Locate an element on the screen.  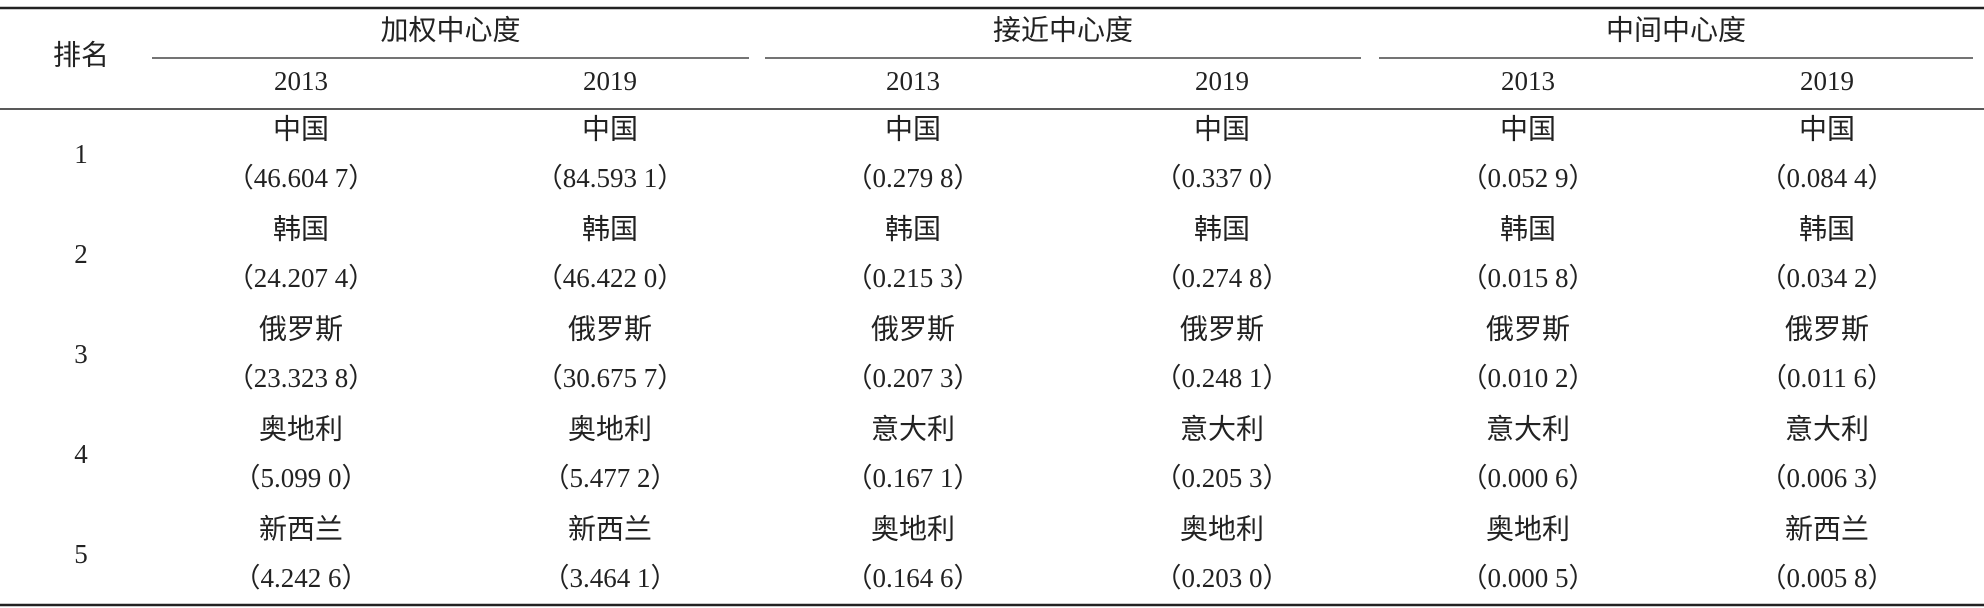
centrality-value: （0.006 3） is located at coordinates (1827, 478).